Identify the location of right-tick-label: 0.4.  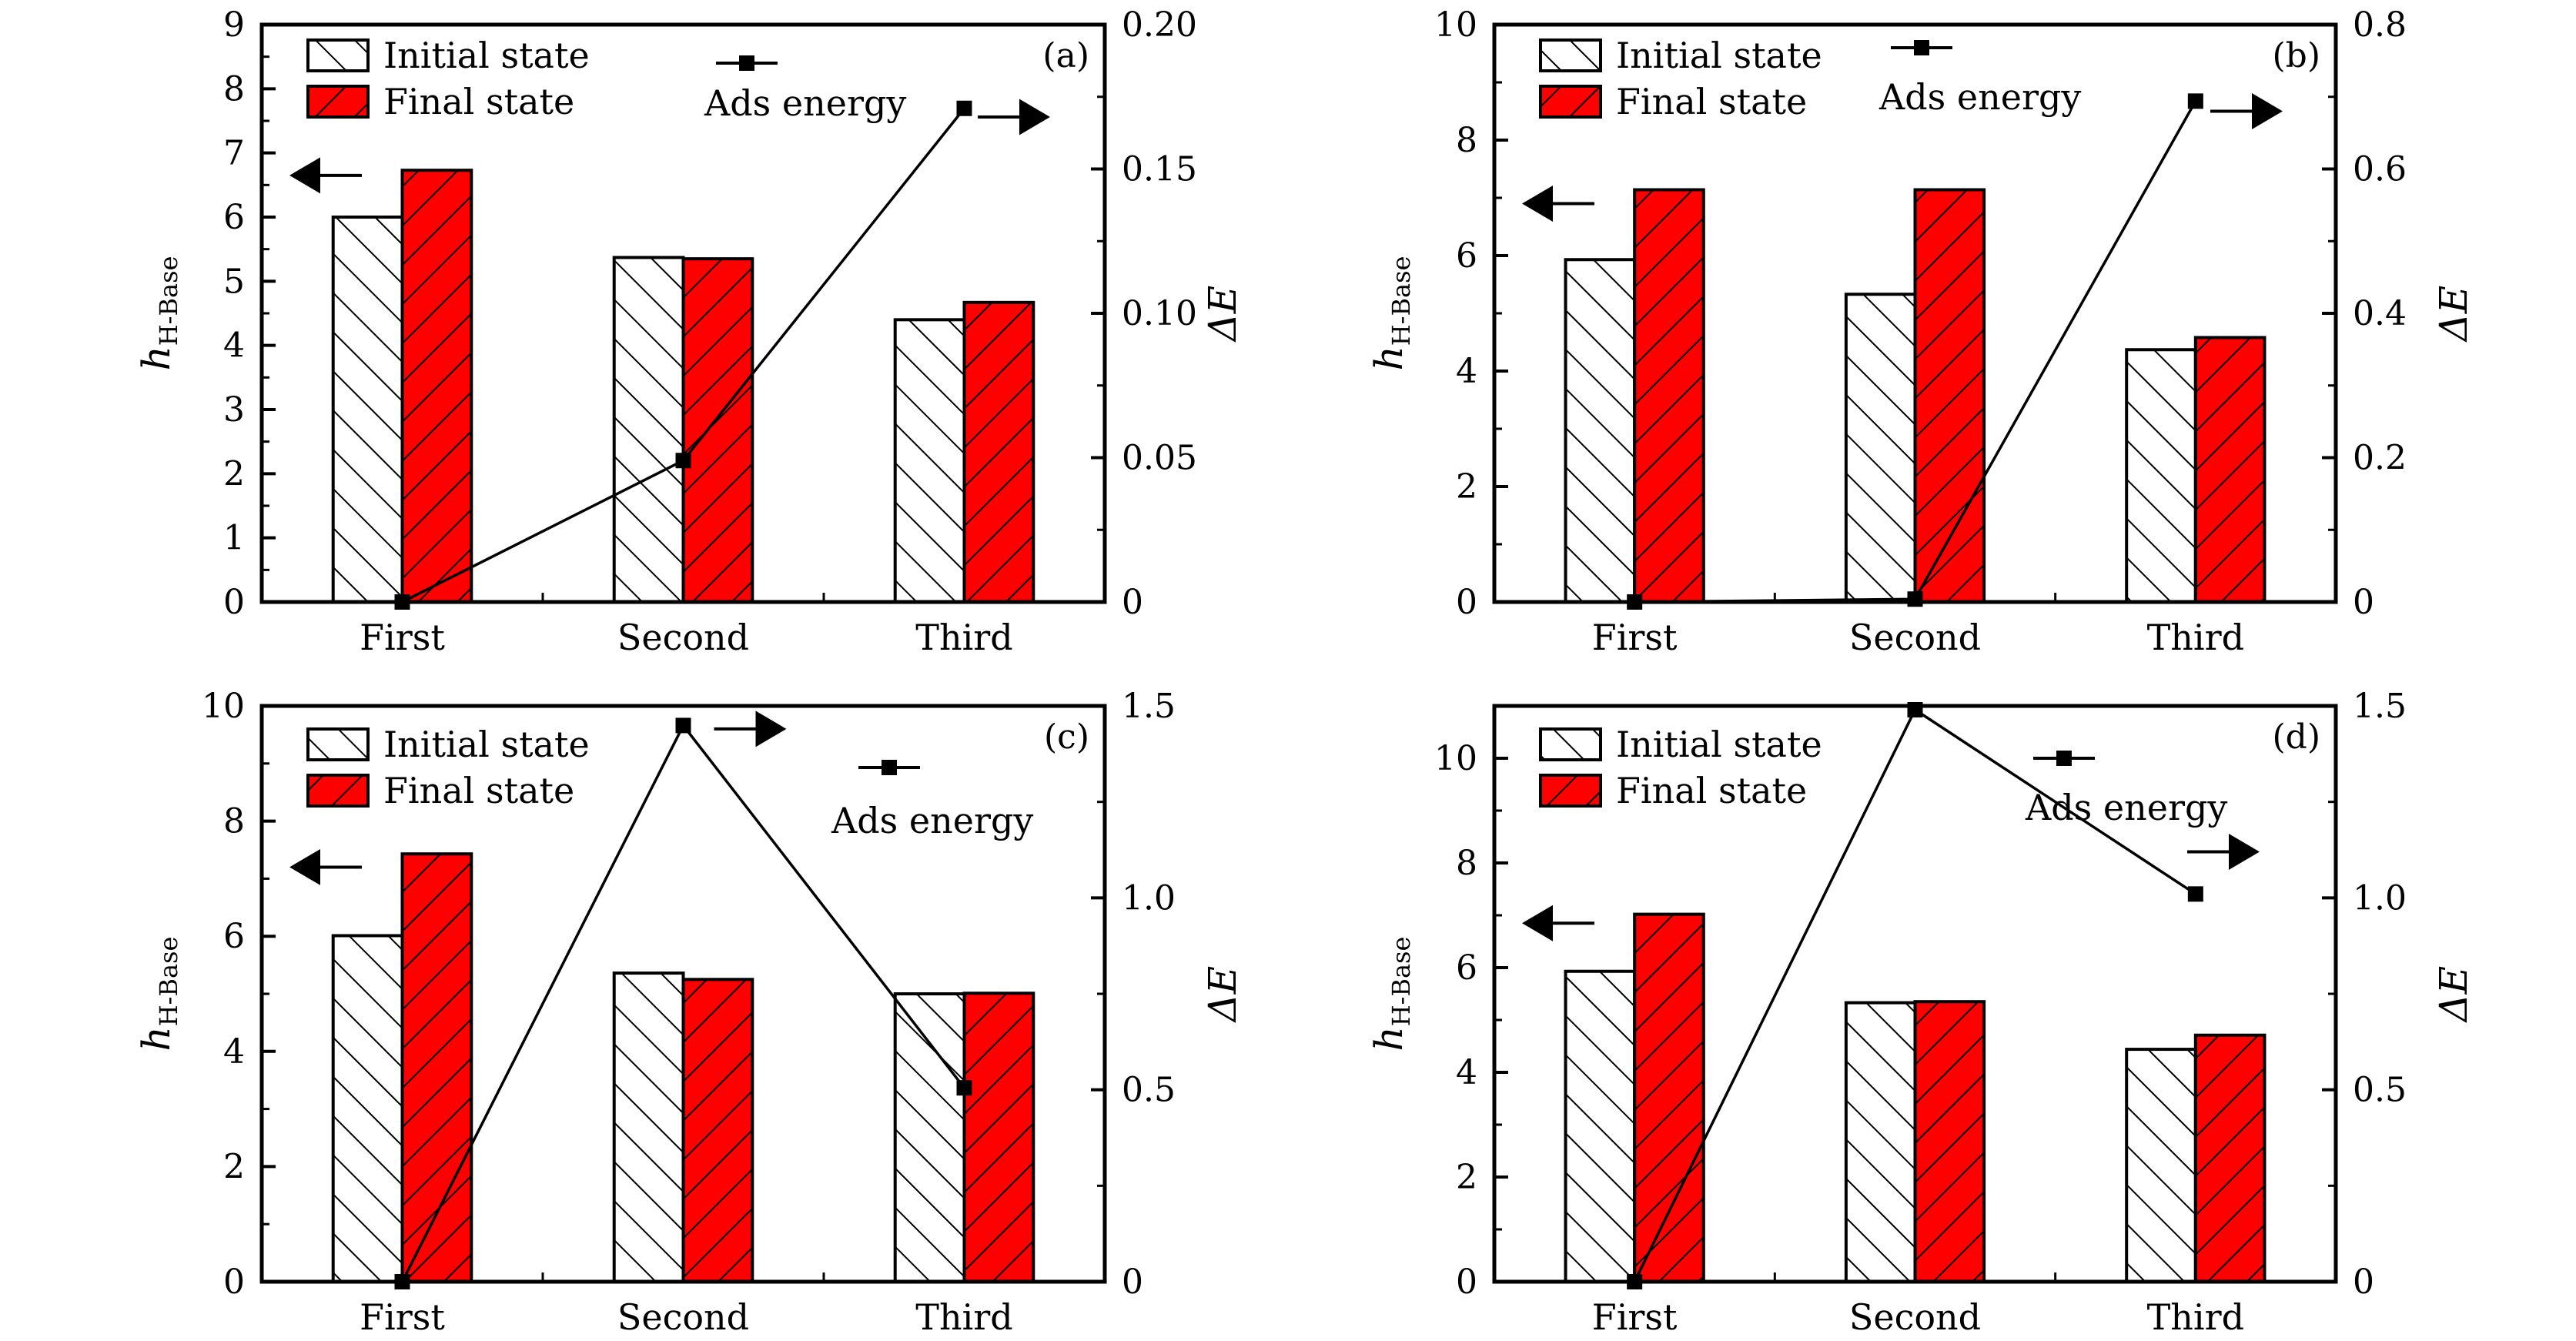
(2380, 313).